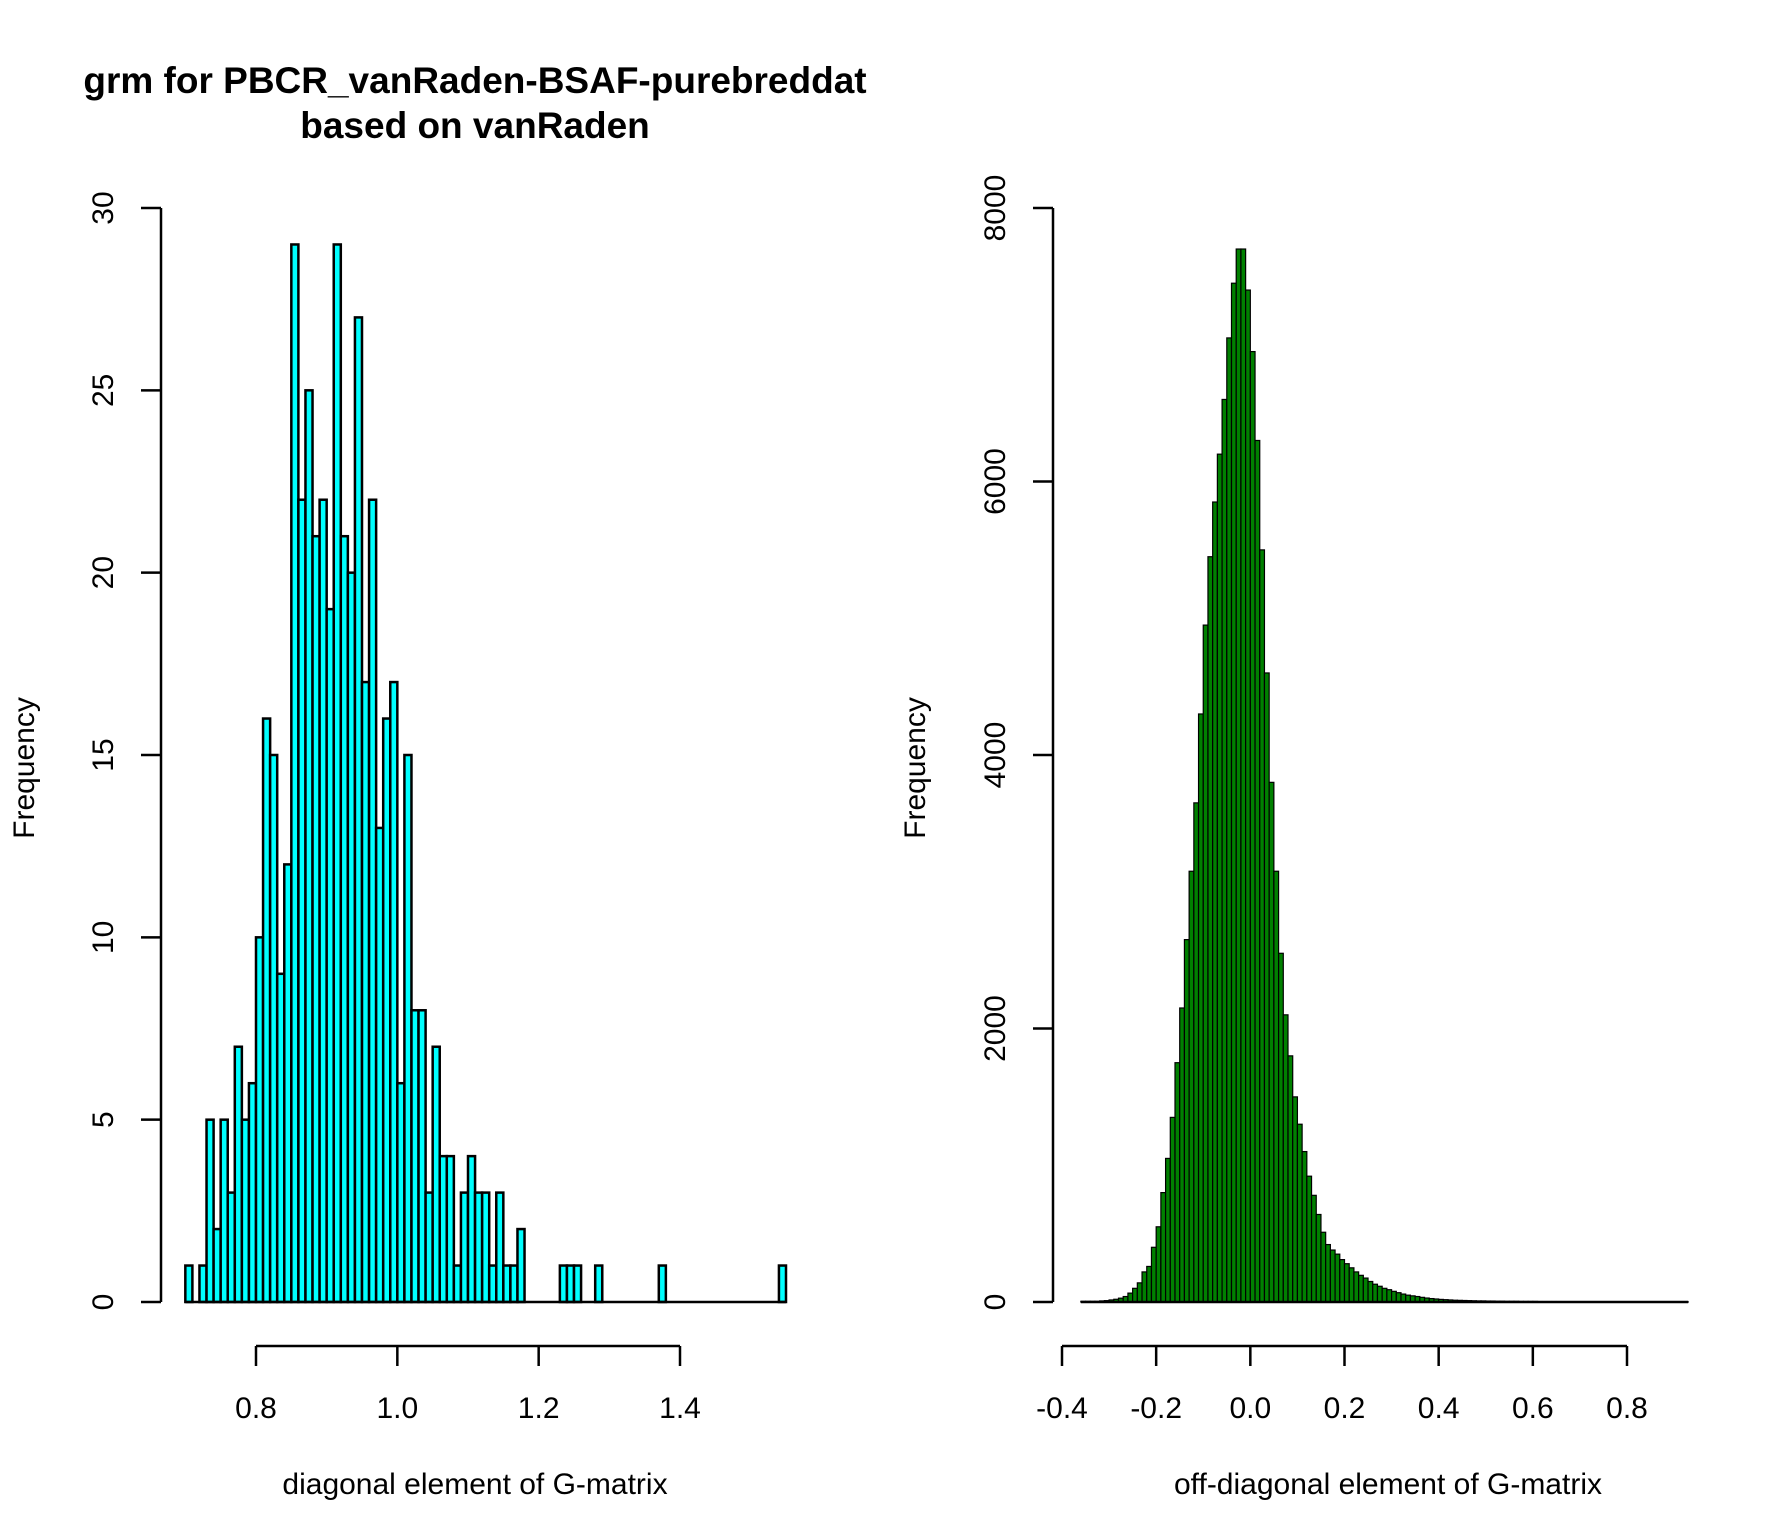 This screenshot has width=1771, height=1540. What do you see at coordinates (539, 1408) in the screenshot?
I see `diagonal-x-tick-label: 1.2` at bounding box center [539, 1408].